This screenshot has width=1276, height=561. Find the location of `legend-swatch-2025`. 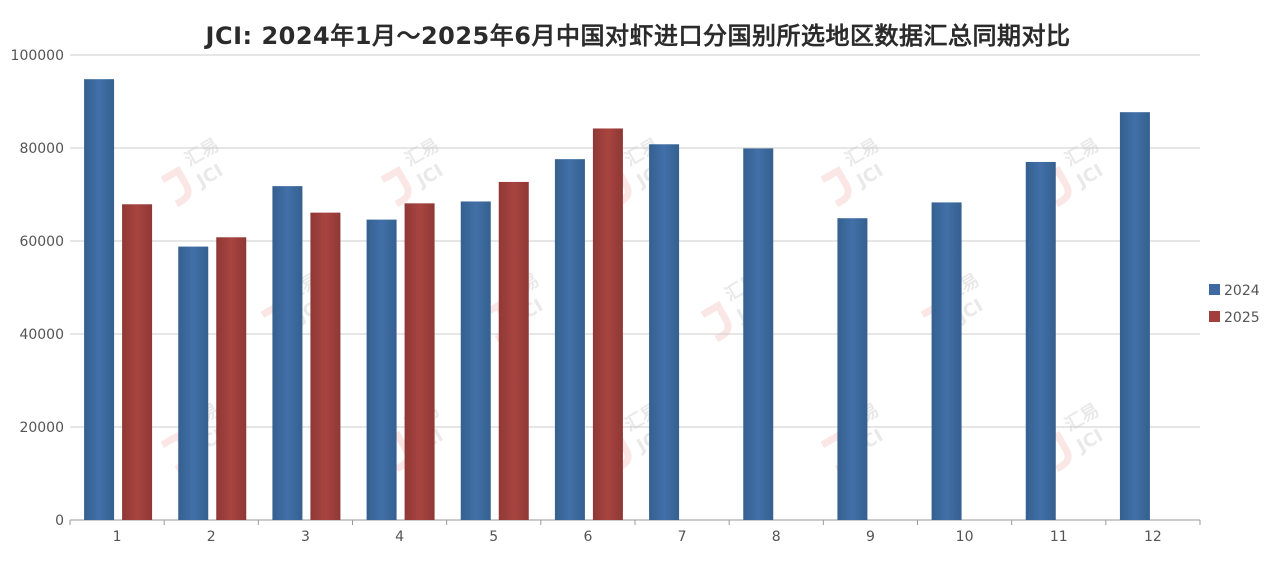

legend-swatch-2025 is located at coordinates (1214, 316).